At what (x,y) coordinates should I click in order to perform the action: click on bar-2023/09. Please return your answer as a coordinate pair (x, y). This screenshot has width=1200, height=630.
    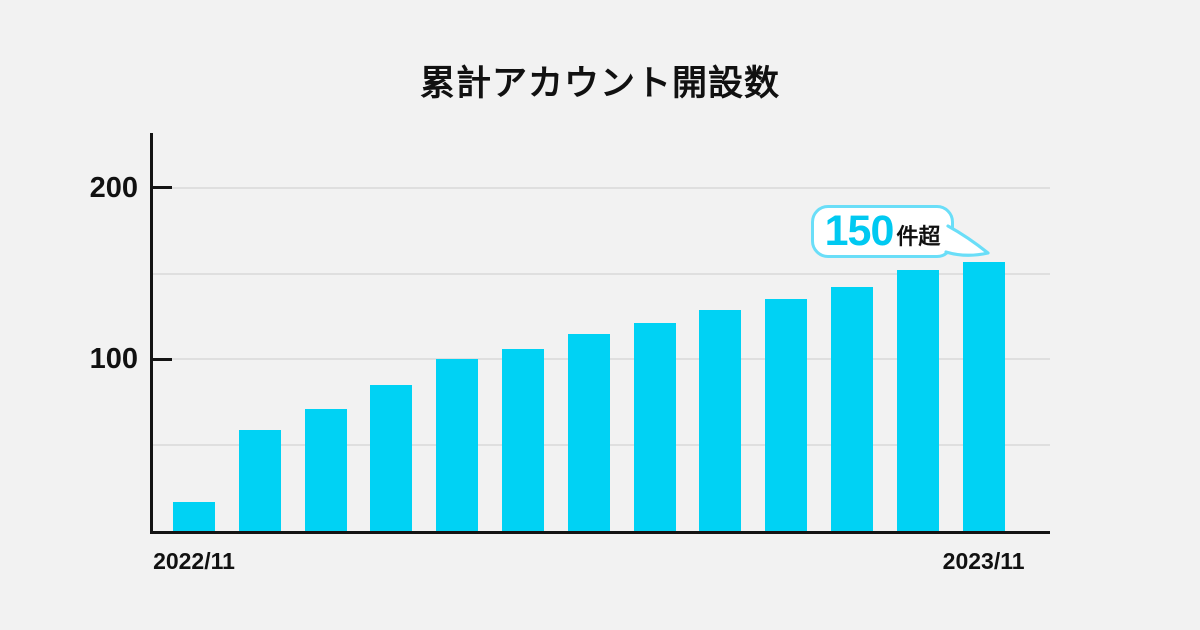
    Looking at the image, I should click on (852, 409).